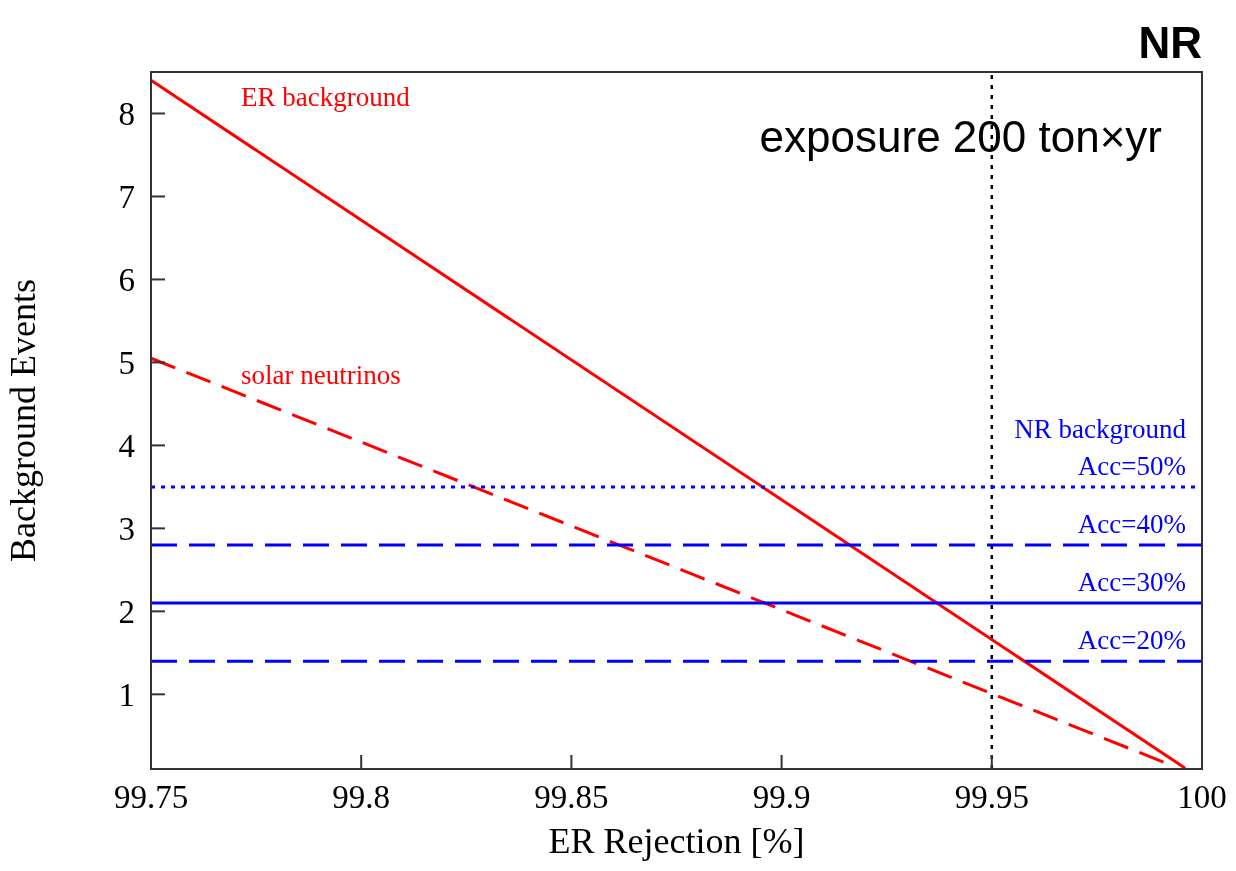 The height and width of the screenshot is (871, 1236). I want to click on y-tick-label: 4, so click(126, 446).